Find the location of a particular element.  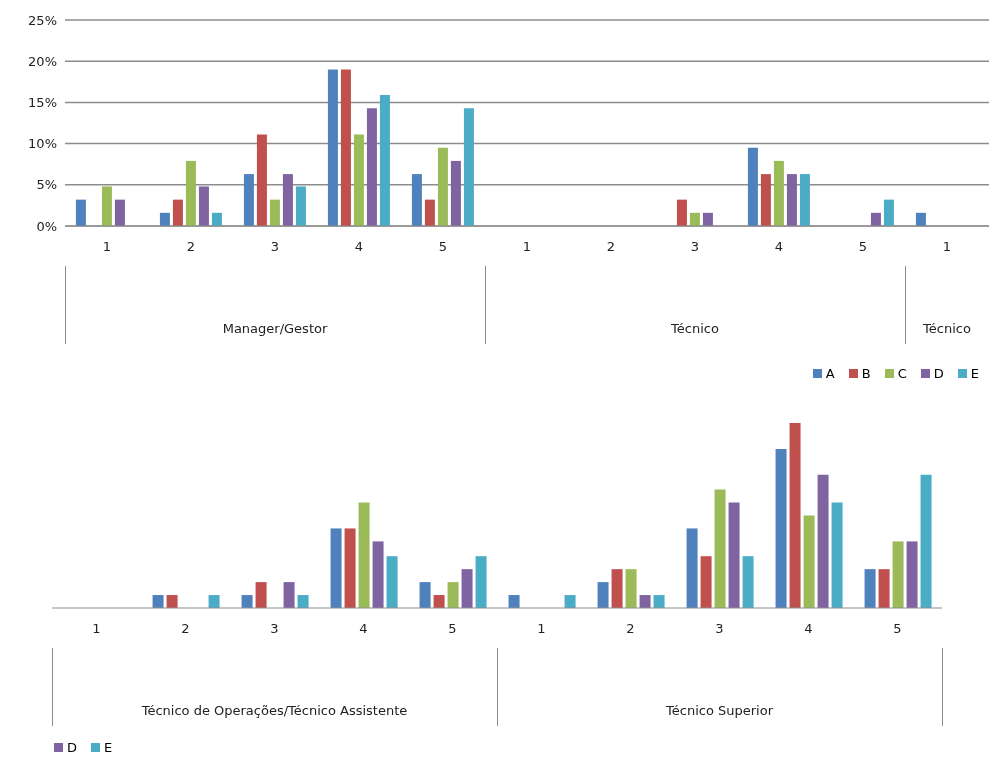

legend-label: C is located at coordinates (902, 373).